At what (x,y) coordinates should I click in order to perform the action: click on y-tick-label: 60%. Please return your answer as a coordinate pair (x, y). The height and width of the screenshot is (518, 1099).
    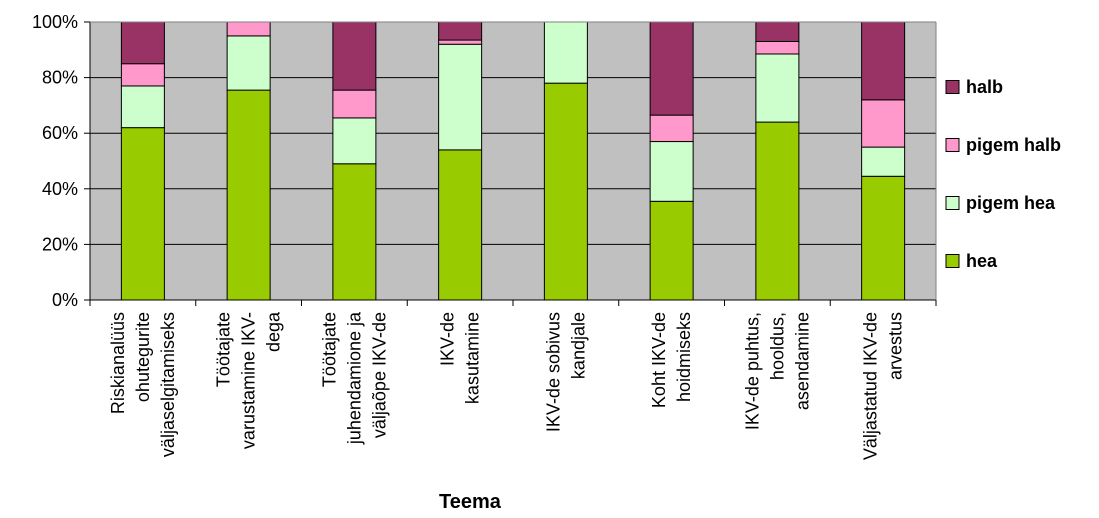
    Looking at the image, I should click on (60, 133).